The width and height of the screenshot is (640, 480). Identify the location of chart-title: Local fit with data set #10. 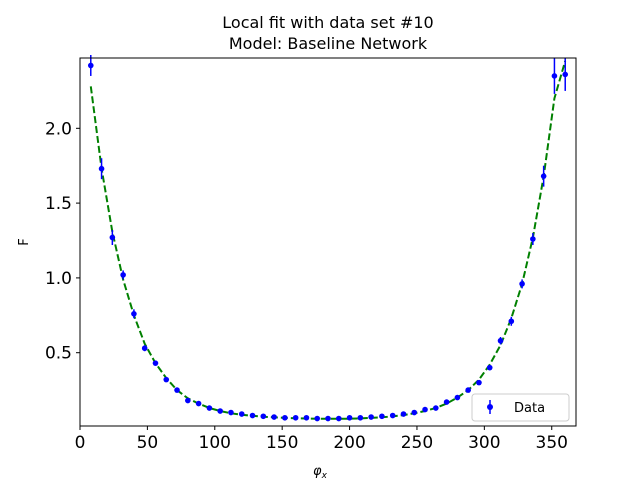
(327, 22).